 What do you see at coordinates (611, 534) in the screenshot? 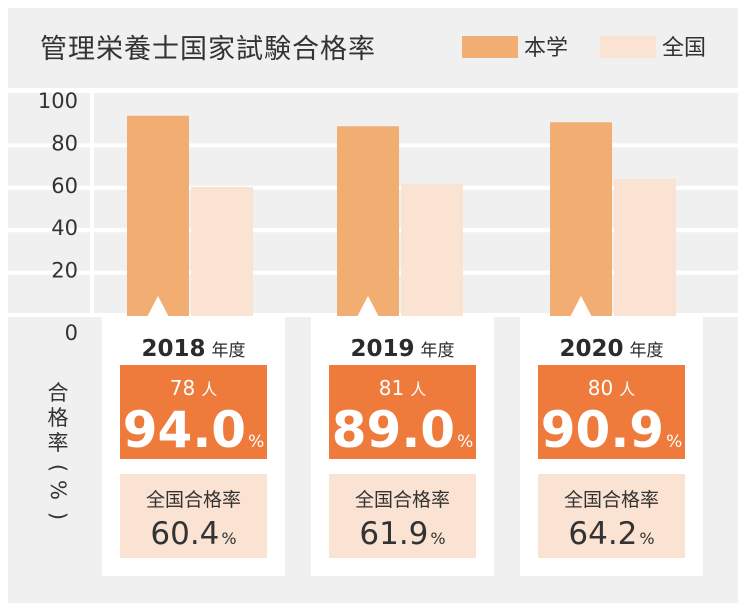
I see `national-rate-value: 64.2%` at bounding box center [611, 534].